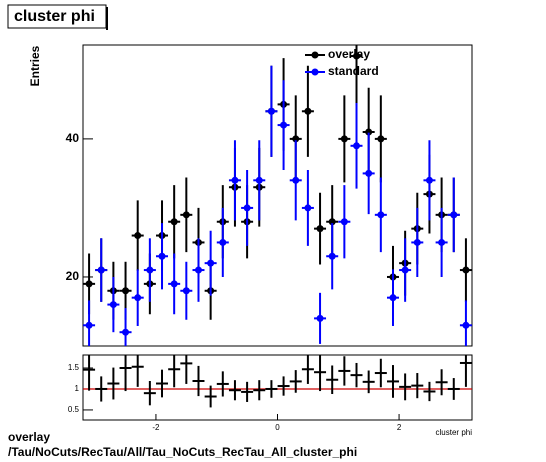  I want to click on y-tick-label: 40, so click(73, 138).